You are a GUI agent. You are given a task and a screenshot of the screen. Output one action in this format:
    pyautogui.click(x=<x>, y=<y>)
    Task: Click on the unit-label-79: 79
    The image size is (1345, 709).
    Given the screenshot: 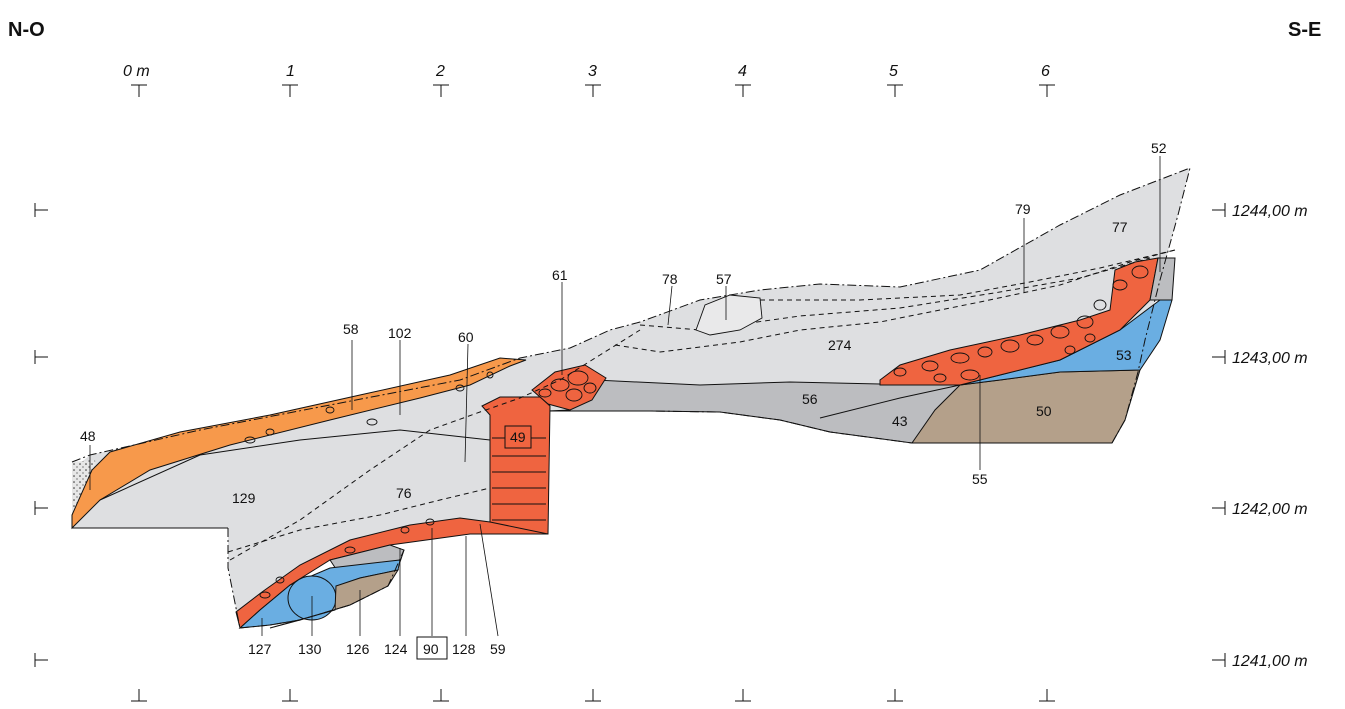 What is the action you would take?
    pyautogui.click(x=1023, y=209)
    